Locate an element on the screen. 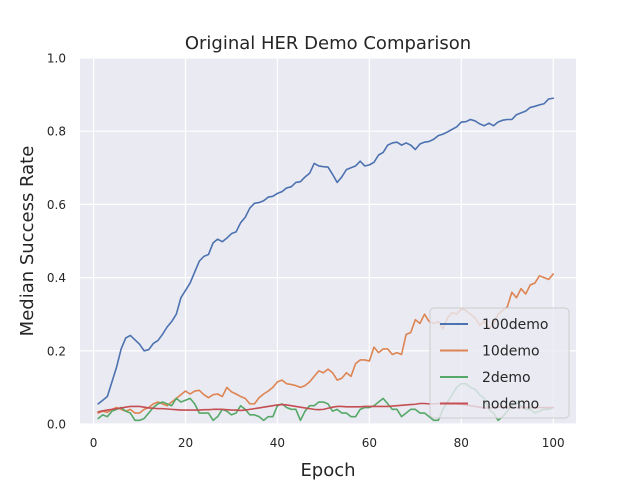 This screenshot has width=640, height=480. x-tick-label: 100 is located at coordinates (553, 443).